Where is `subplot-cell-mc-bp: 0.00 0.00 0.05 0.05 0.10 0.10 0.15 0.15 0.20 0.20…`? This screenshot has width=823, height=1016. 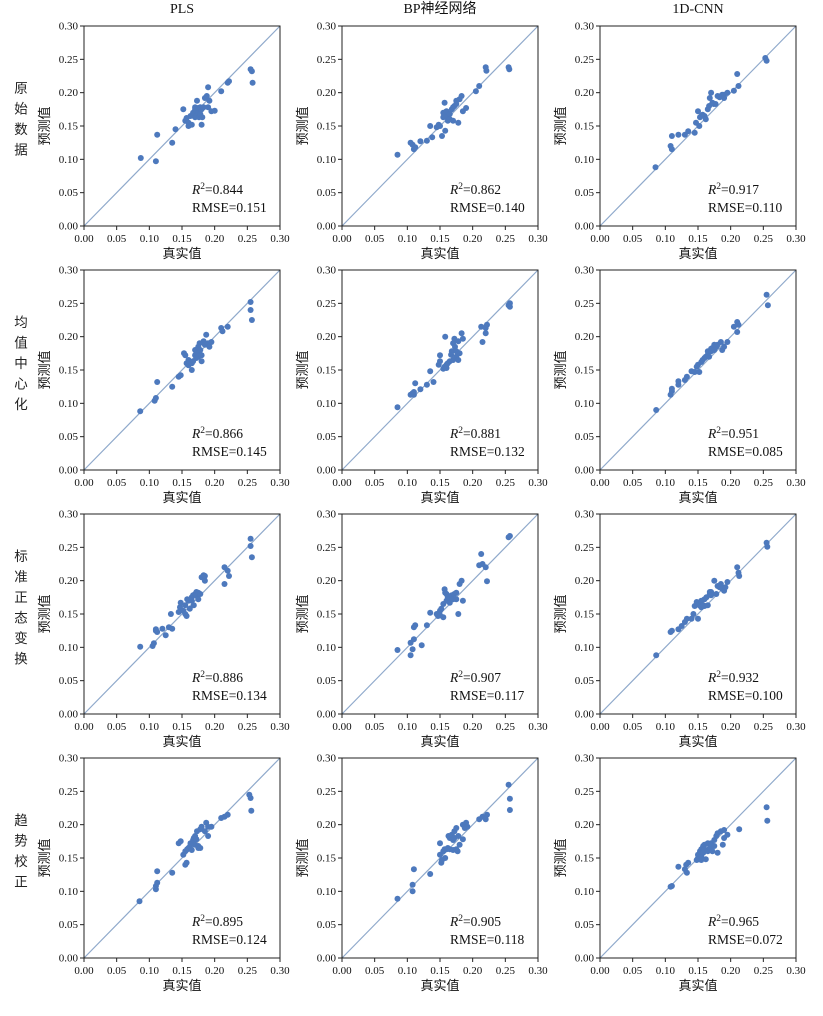
subplot-cell-mc-bp: 0.00 0.00 0.05 0.05 0.10 0.10 0.15 0.15 0.20 0.20… is located at coordinates (423, 386).